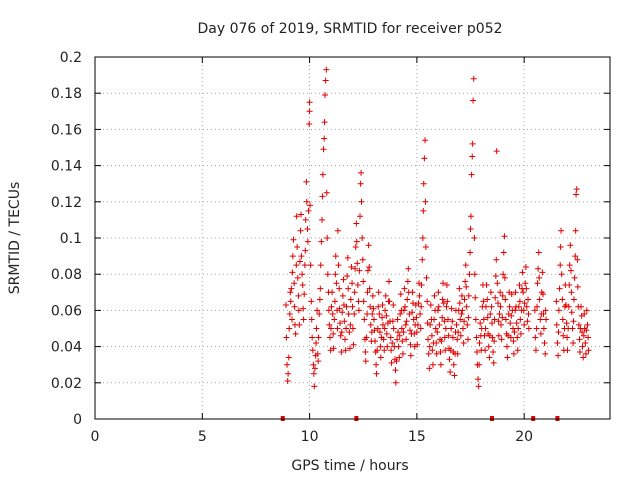 This screenshot has height=480, width=640. Describe the element at coordinates (66, 203) in the screenshot. I see `y-tick-label: 0.12` at that location.